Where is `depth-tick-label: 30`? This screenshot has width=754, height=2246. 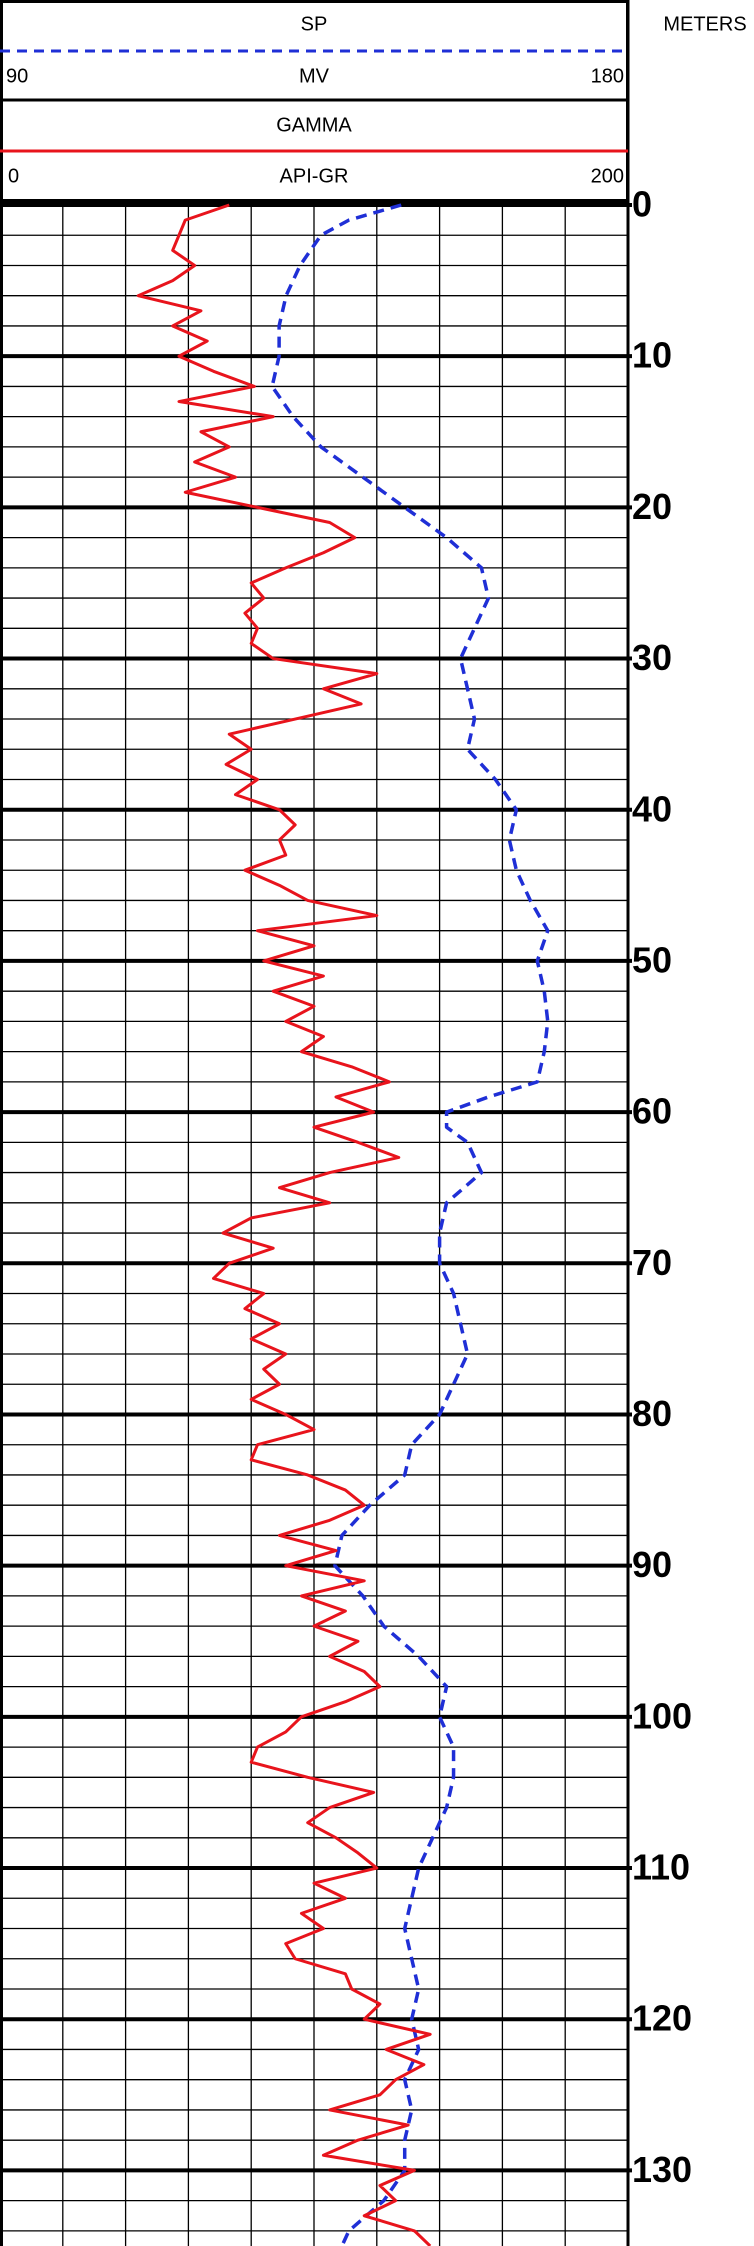 depth-tick-label: 30 is located at coordinates (652, 657).